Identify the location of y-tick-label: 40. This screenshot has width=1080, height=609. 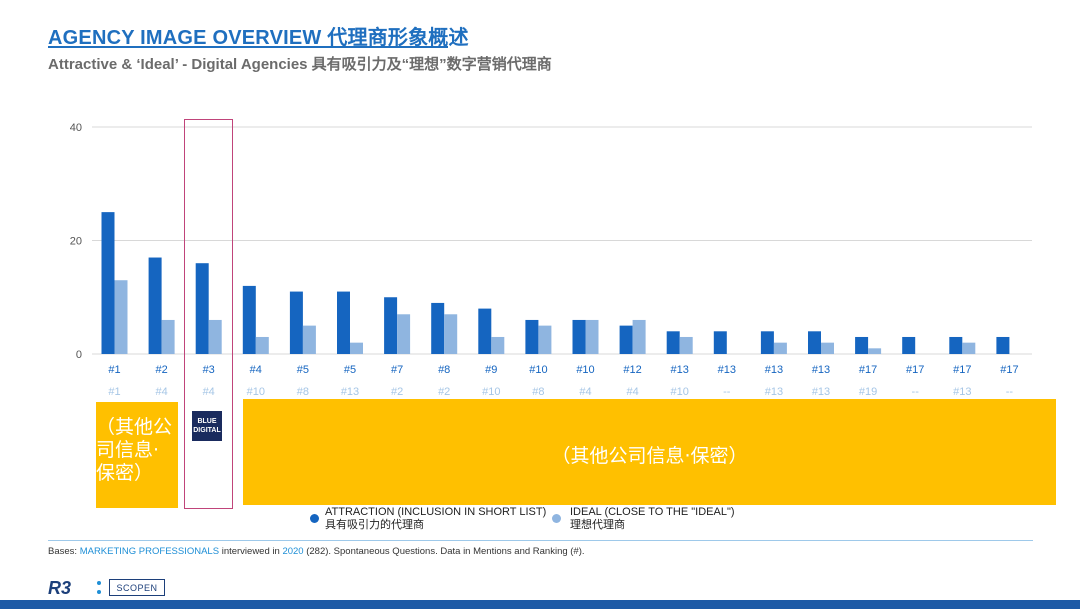
(76, 128).